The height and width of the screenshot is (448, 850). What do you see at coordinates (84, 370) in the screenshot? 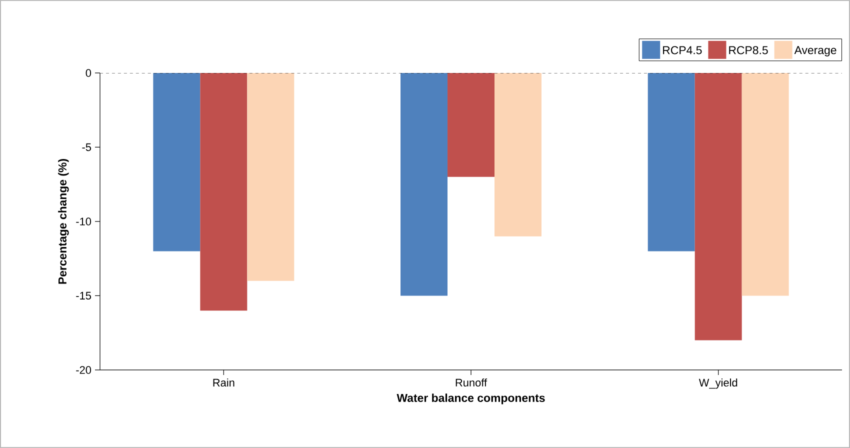
I see `y-tick-label: -20` at bounding box center [84, 370].